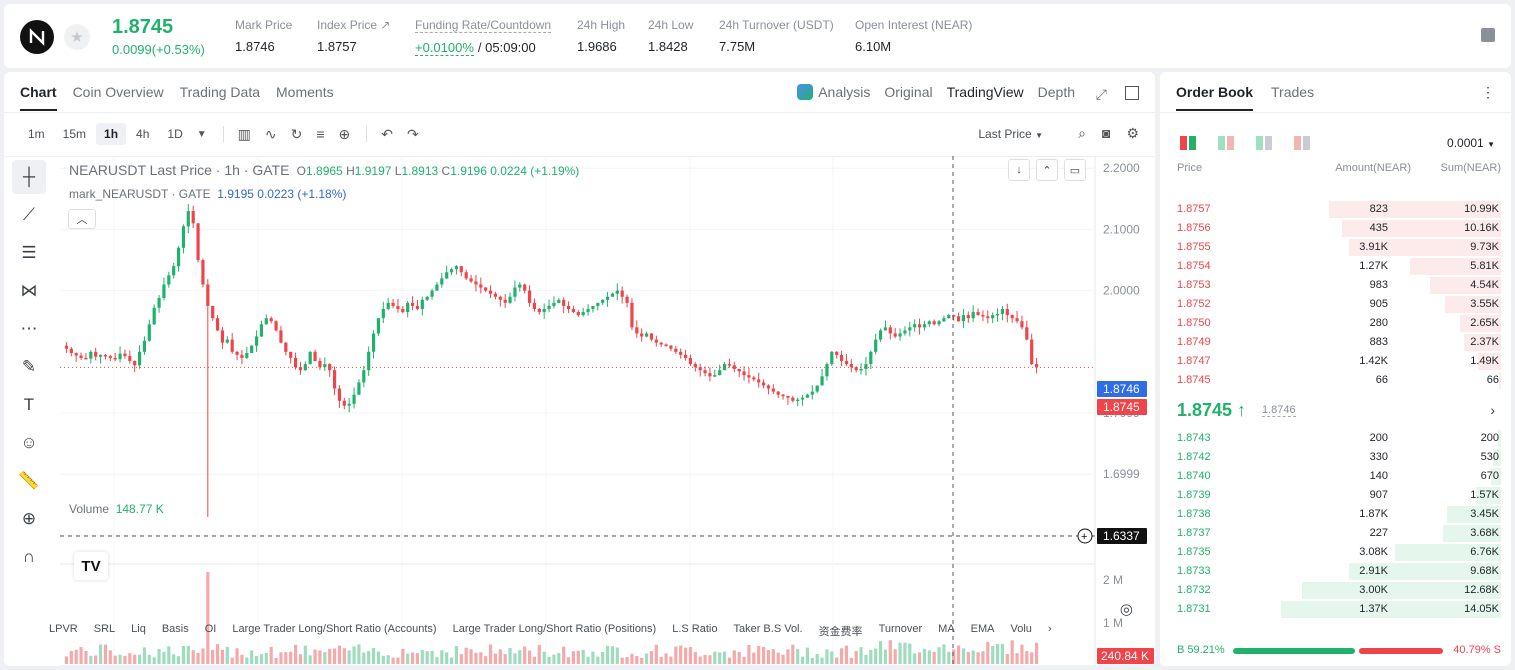 Image resolution: width=1515 pixels, height=670 pixels. Describe the element at coordinates (900, 629) in the screenshot. I see `indicator-tab: Turnover` at that location.